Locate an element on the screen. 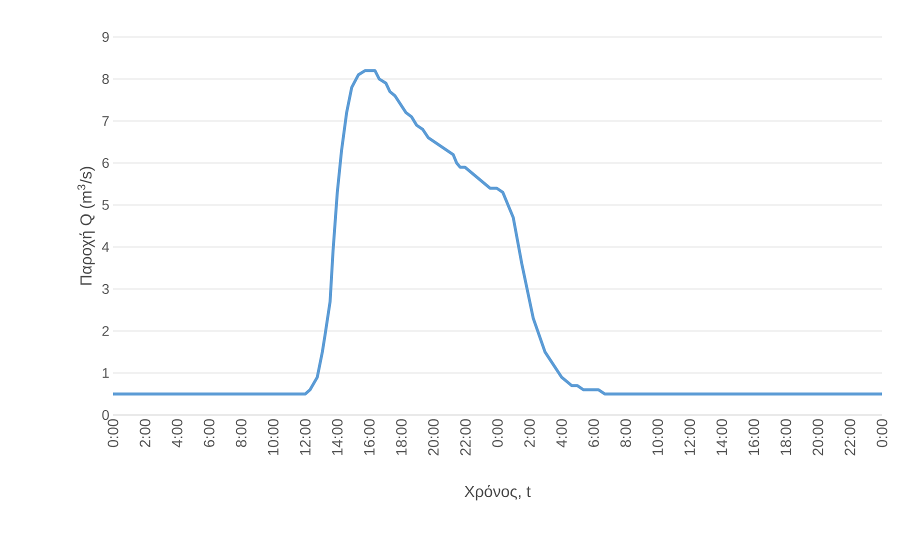 The width and height of the screenshot is (901, 544). y-tick-label: 0 is located at coordinates (105, 415).